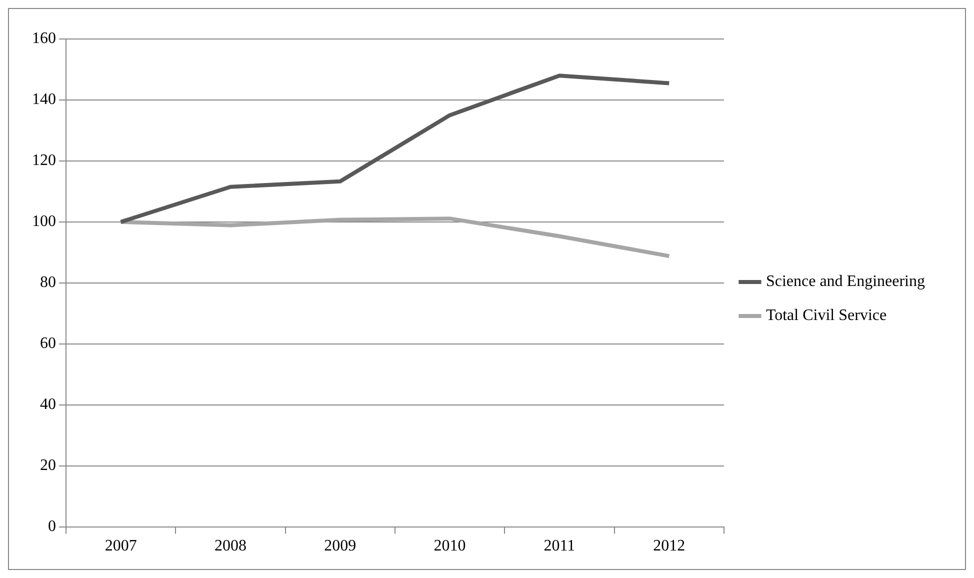 This screenshot has width=974, height=578. Describe the element at coordinates (845, 281) in the screenshot. I see `legend-label: Science and Engineering` at that location.